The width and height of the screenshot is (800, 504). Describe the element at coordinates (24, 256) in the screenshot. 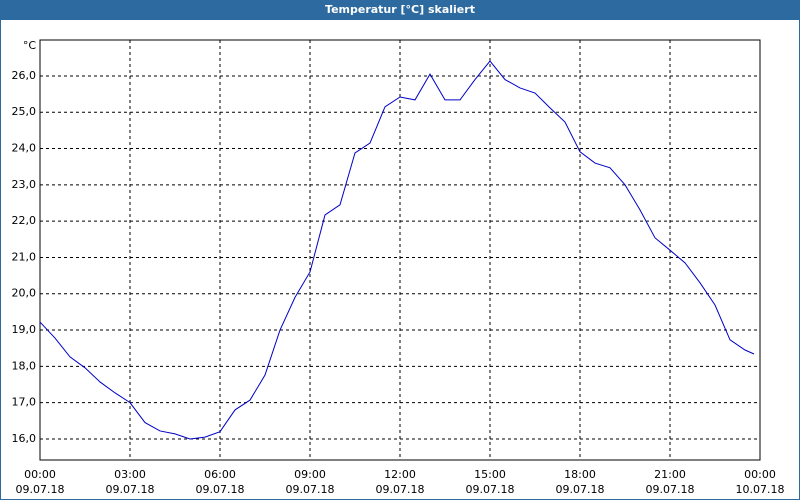

I see `y-tick-label: 21,0` at that location.